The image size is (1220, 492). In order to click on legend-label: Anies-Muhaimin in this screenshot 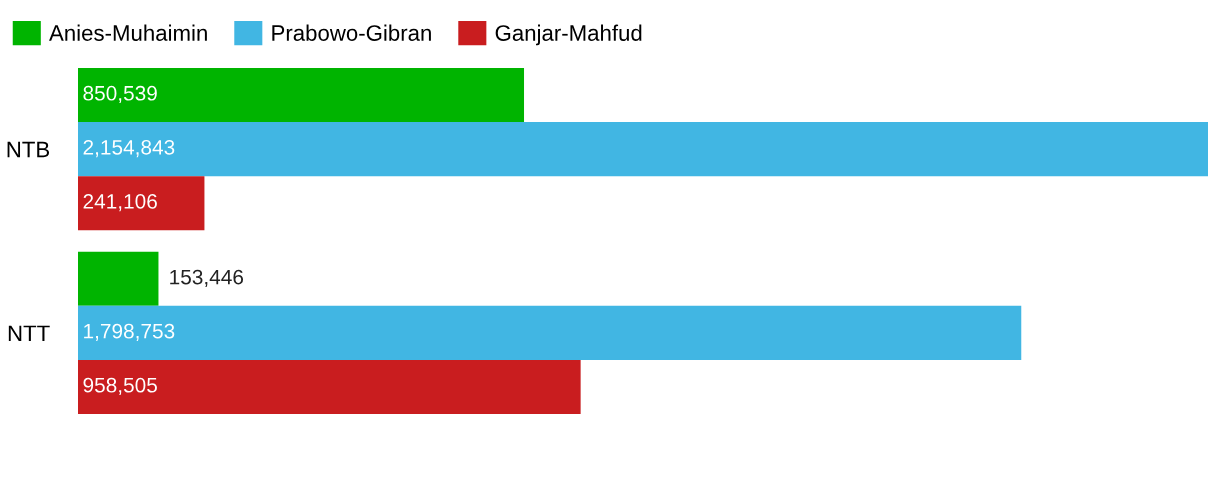, I will do `click(128, 32)`.